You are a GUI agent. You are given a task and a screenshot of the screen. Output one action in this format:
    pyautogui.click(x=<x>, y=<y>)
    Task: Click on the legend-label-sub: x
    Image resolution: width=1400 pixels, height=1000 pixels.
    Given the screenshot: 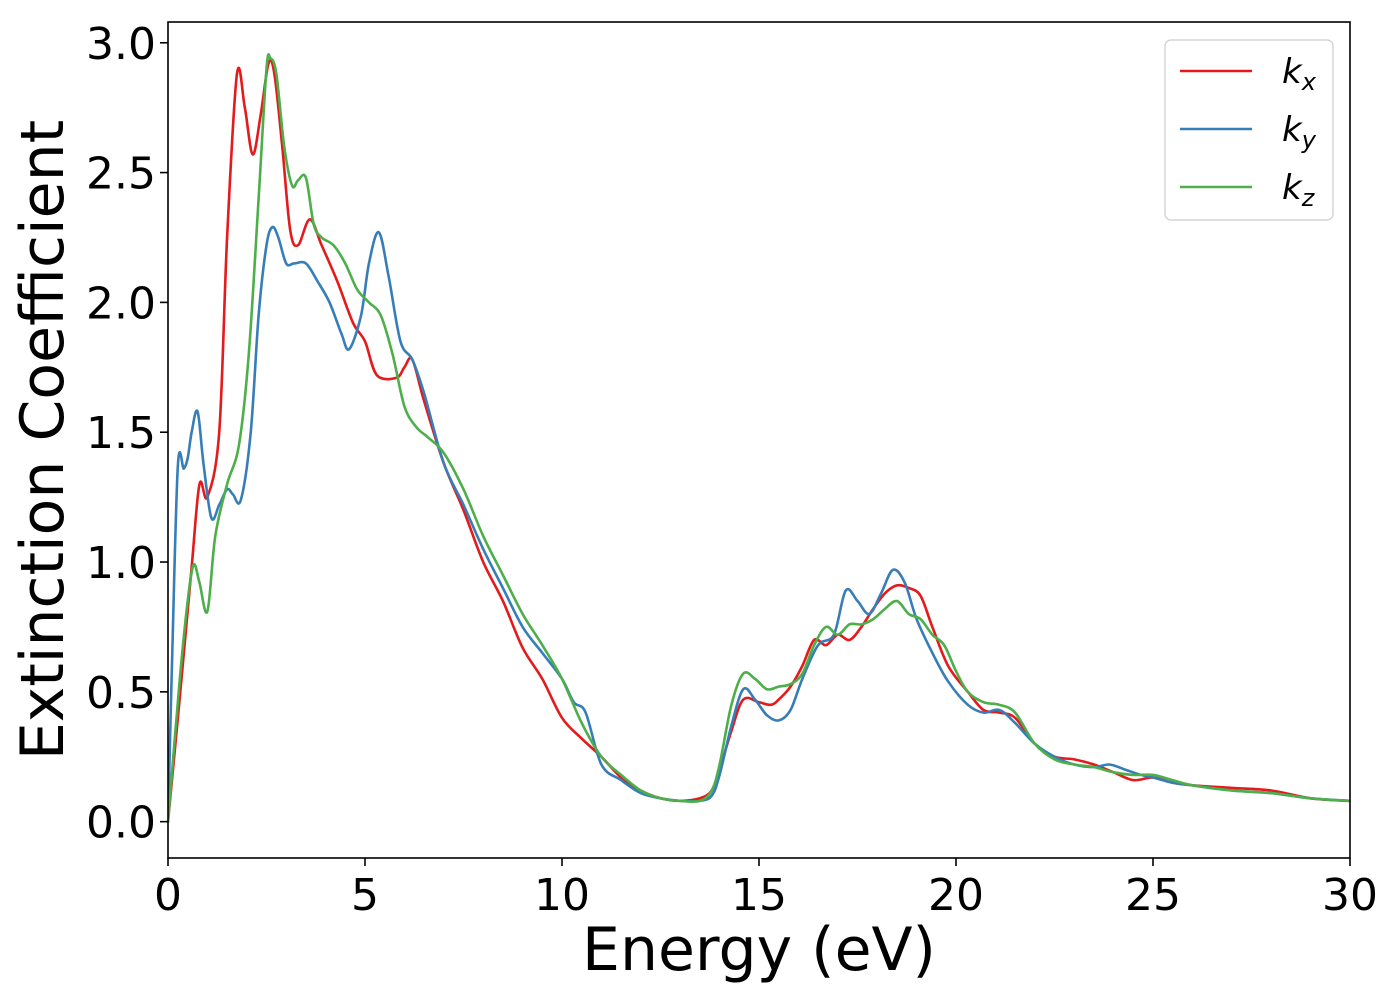 What is the action you would take?
    pyautogui.click(x=1309, y=82)
    